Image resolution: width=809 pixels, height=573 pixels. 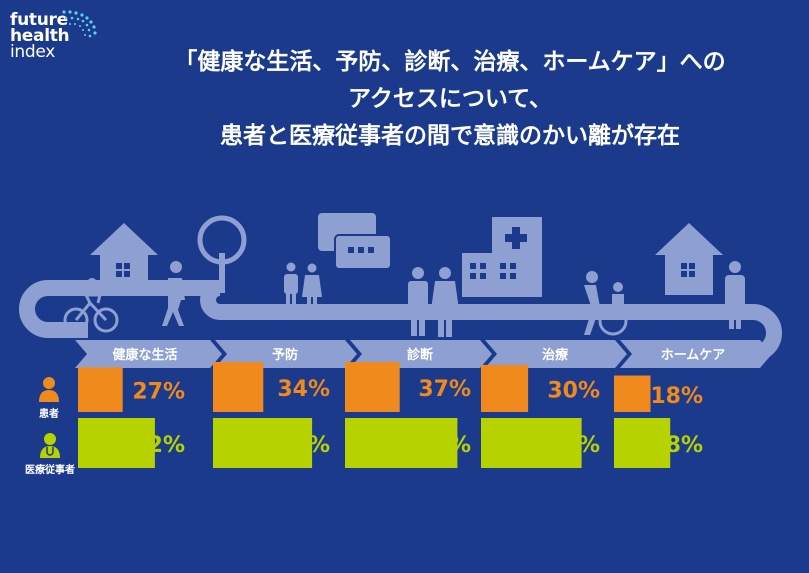 I want to click on road-path, so click(x=400, y=321).